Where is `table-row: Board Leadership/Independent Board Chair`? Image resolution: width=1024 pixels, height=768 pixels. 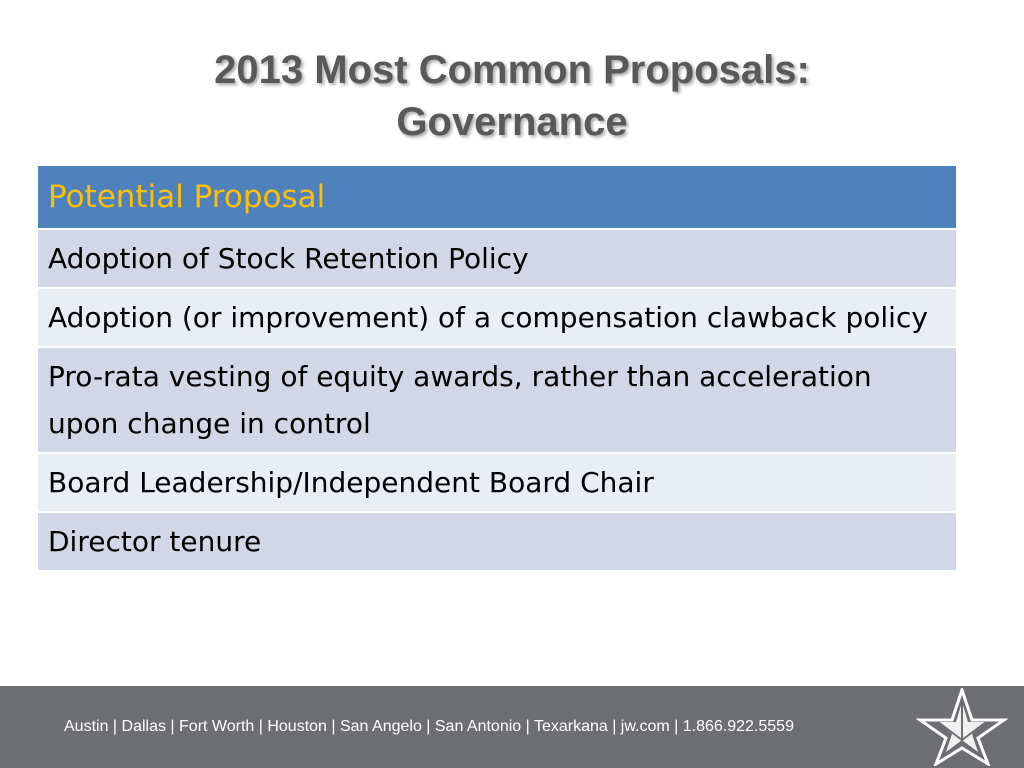 table-row: Board Leadership/Independent Board Chair is located at coordinates (497, 483).